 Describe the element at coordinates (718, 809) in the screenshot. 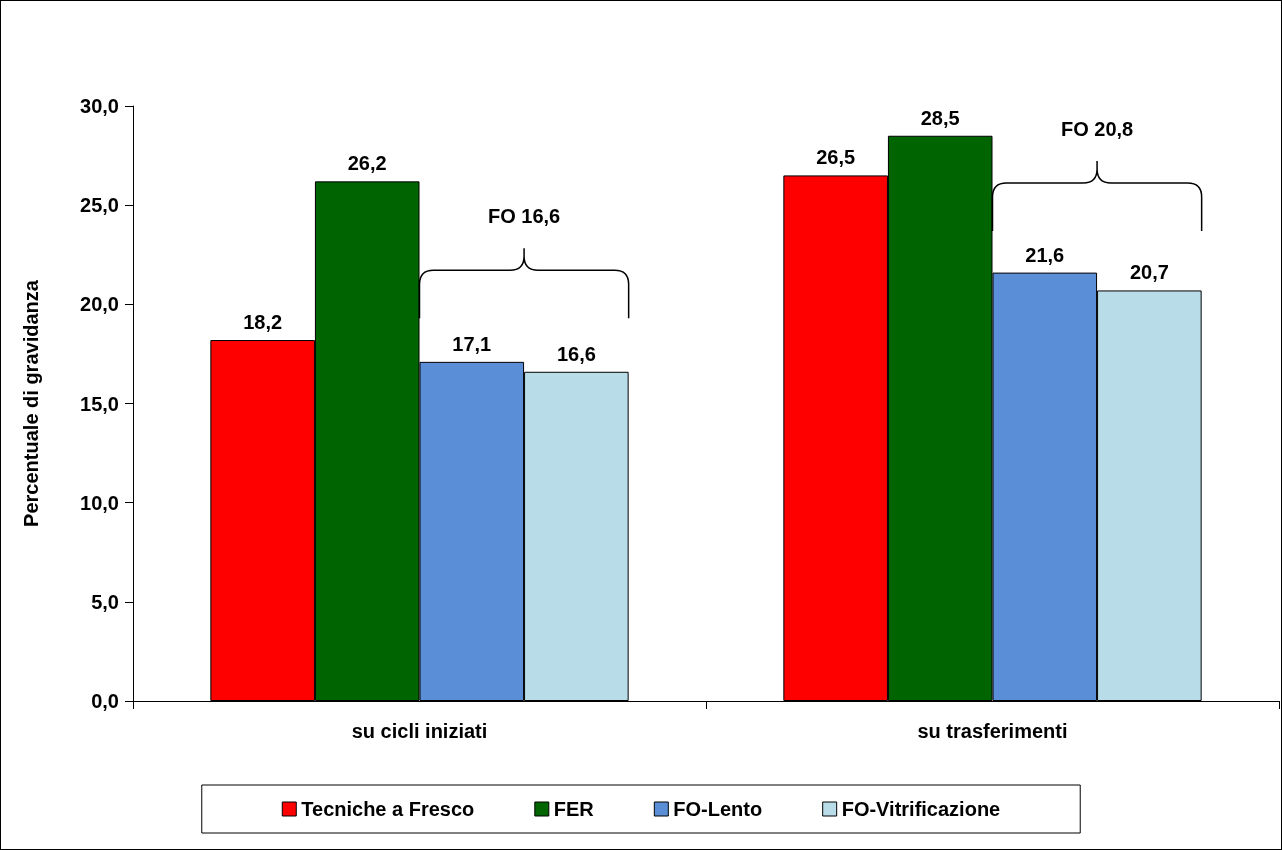

I see `legend-label: FO-Lento` at that location.